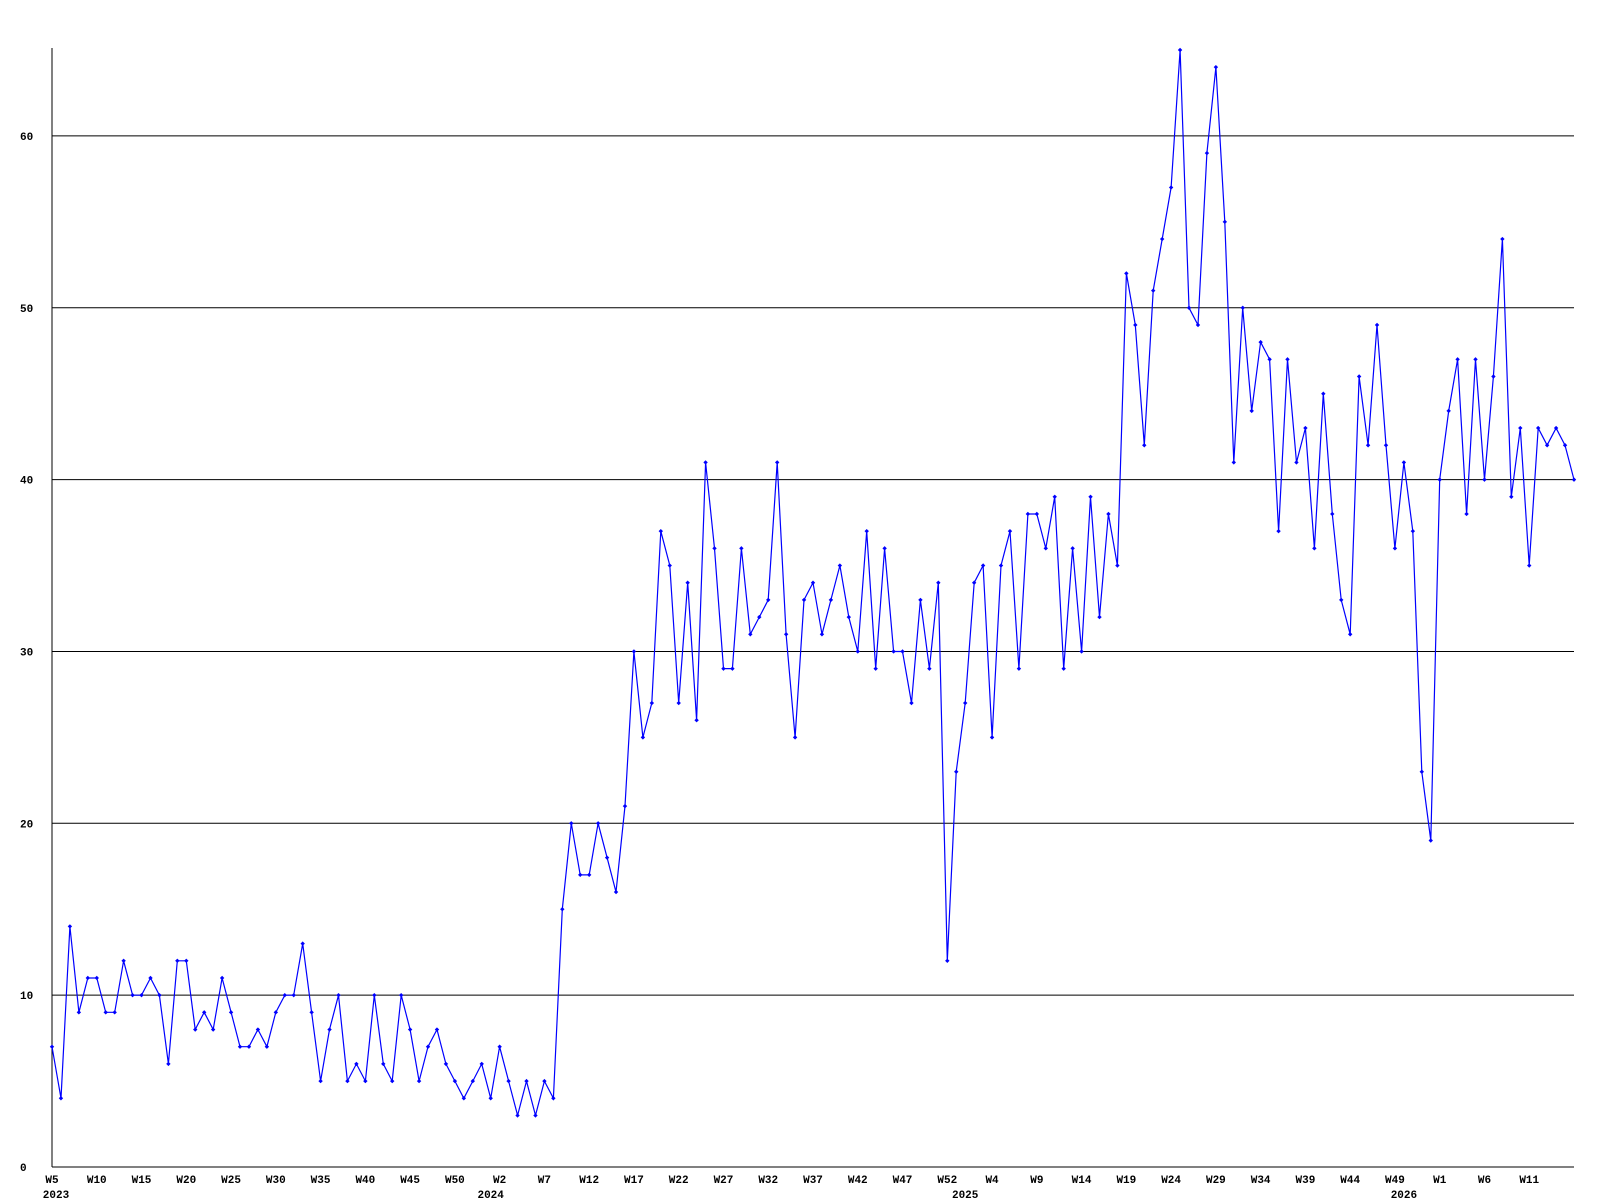 The image size is (1600, 1200). What do you see at coordinates (410, 1181) in the screenshot?
I see `x-tick-label: W45` at bounding box center [410, 1181].